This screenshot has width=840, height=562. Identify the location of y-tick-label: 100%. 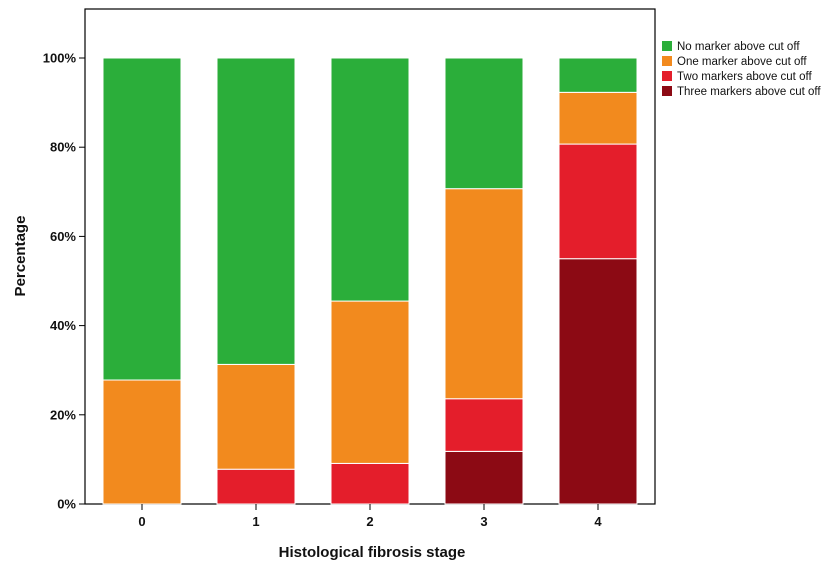
(60, 58).